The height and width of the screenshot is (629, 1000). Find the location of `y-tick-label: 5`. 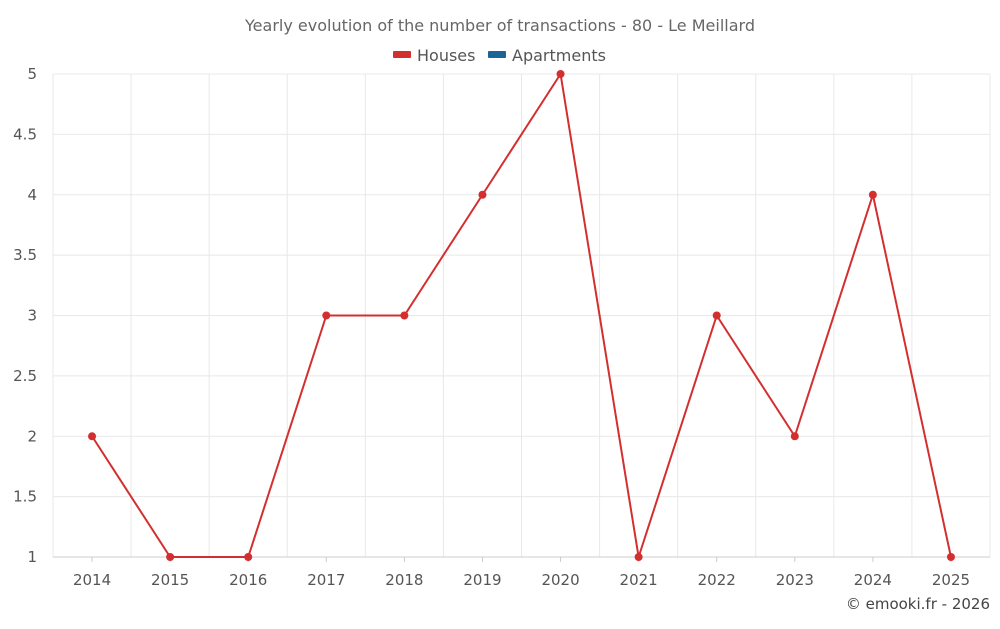

y-tick-label: 5 is located at coordinates (32, 74).